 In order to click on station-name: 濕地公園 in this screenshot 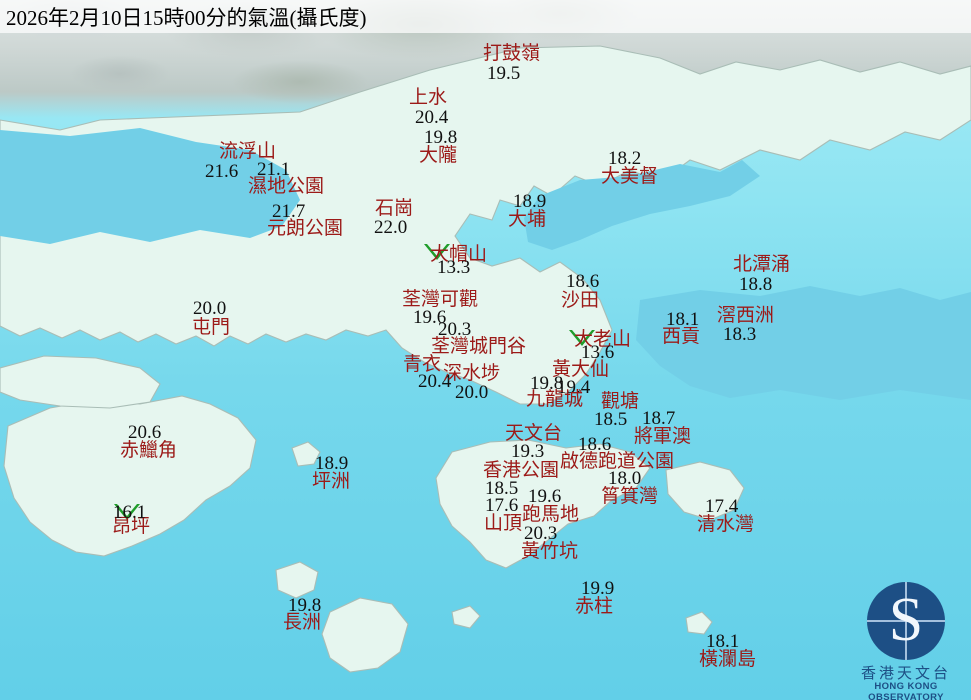, I will do `click(286, 186)`.